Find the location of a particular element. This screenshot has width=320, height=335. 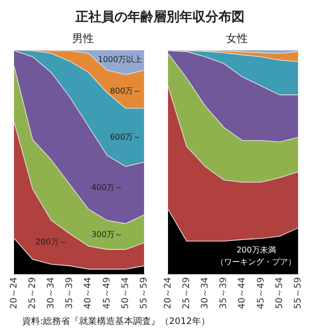

text: 正社員の年齢層別年収分布図 is located at coordinates (160, 18).